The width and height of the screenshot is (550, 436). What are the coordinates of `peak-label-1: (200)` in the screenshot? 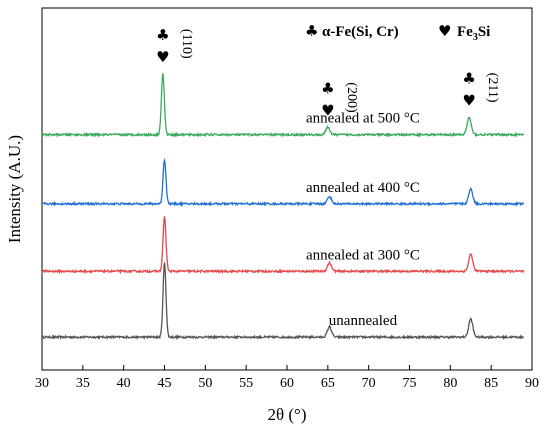 It's located at (351, 97).